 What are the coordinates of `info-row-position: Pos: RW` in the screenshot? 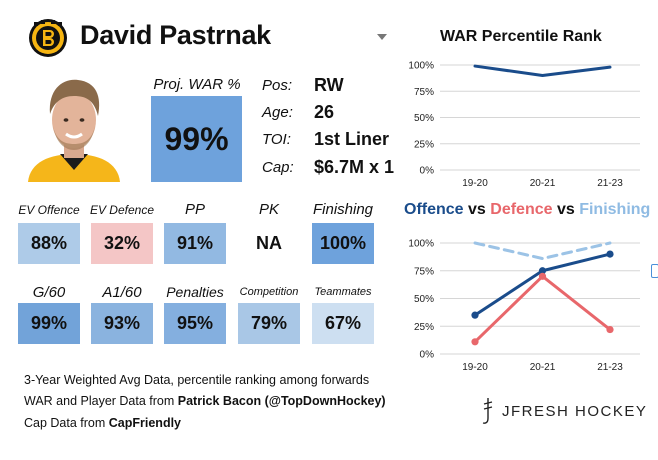 It's located at (303, 85).